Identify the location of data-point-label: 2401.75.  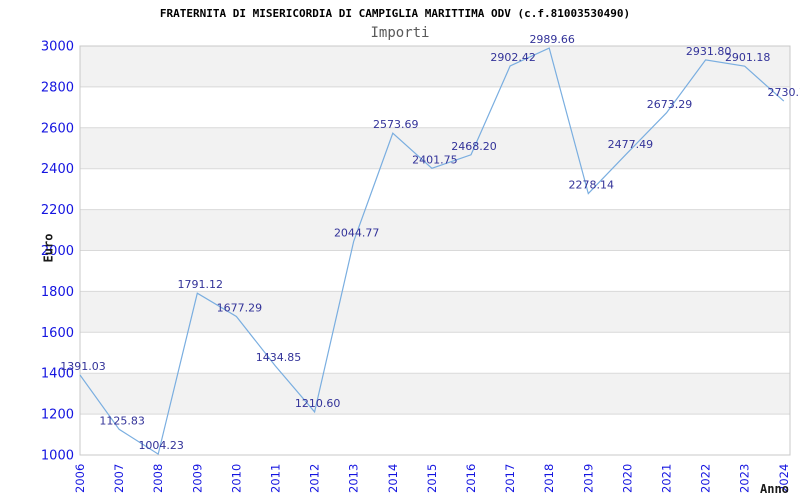
(435, 159).